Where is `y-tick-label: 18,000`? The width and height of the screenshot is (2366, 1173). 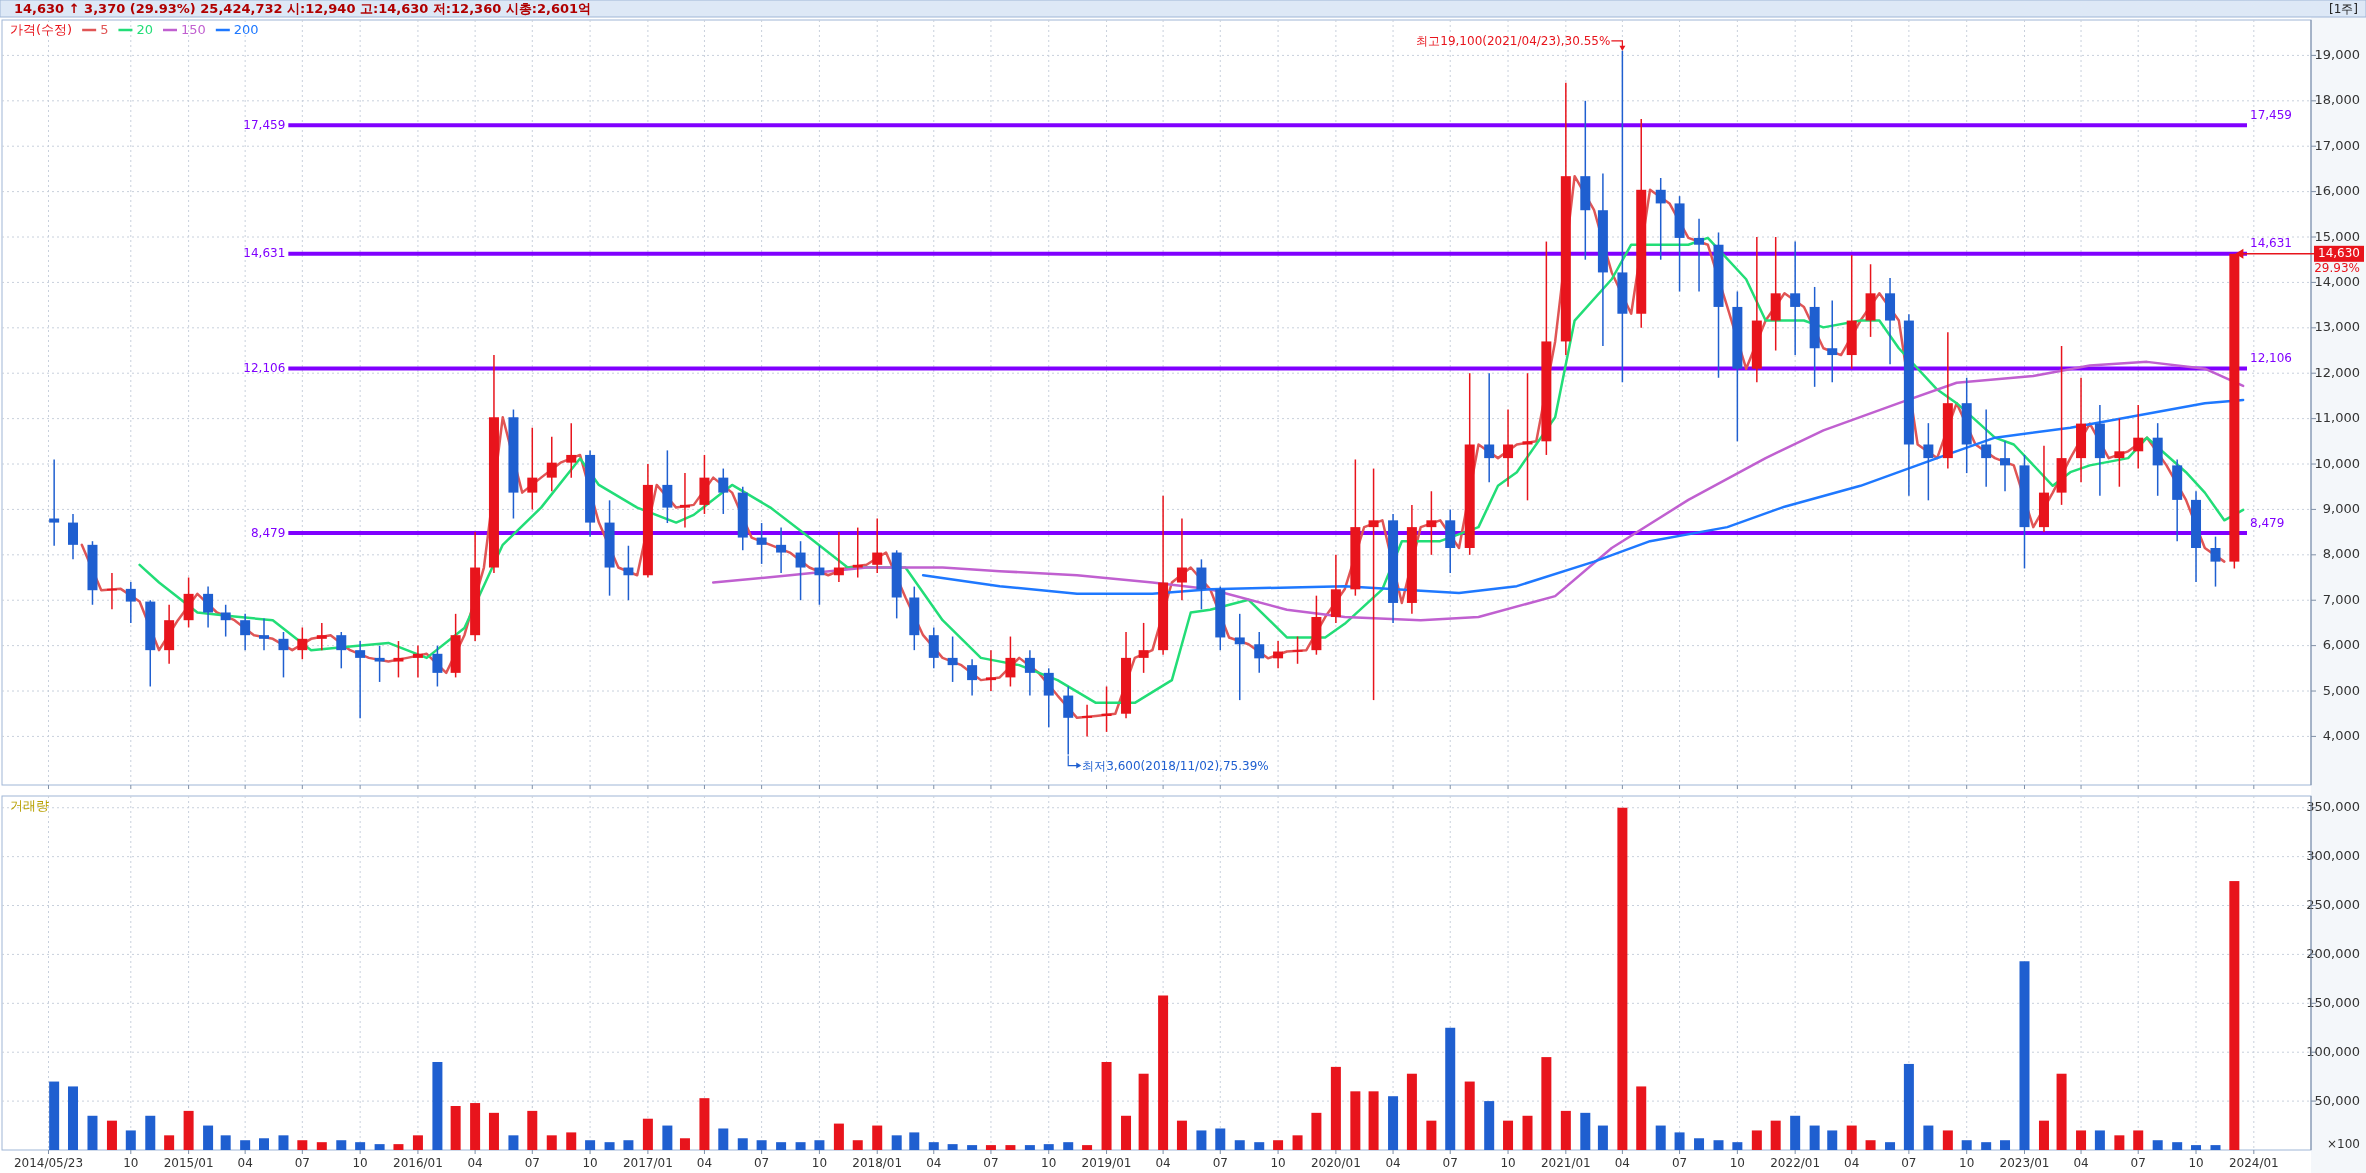
y-tick-label: 18,000 is located at coordinates (2337, 100).